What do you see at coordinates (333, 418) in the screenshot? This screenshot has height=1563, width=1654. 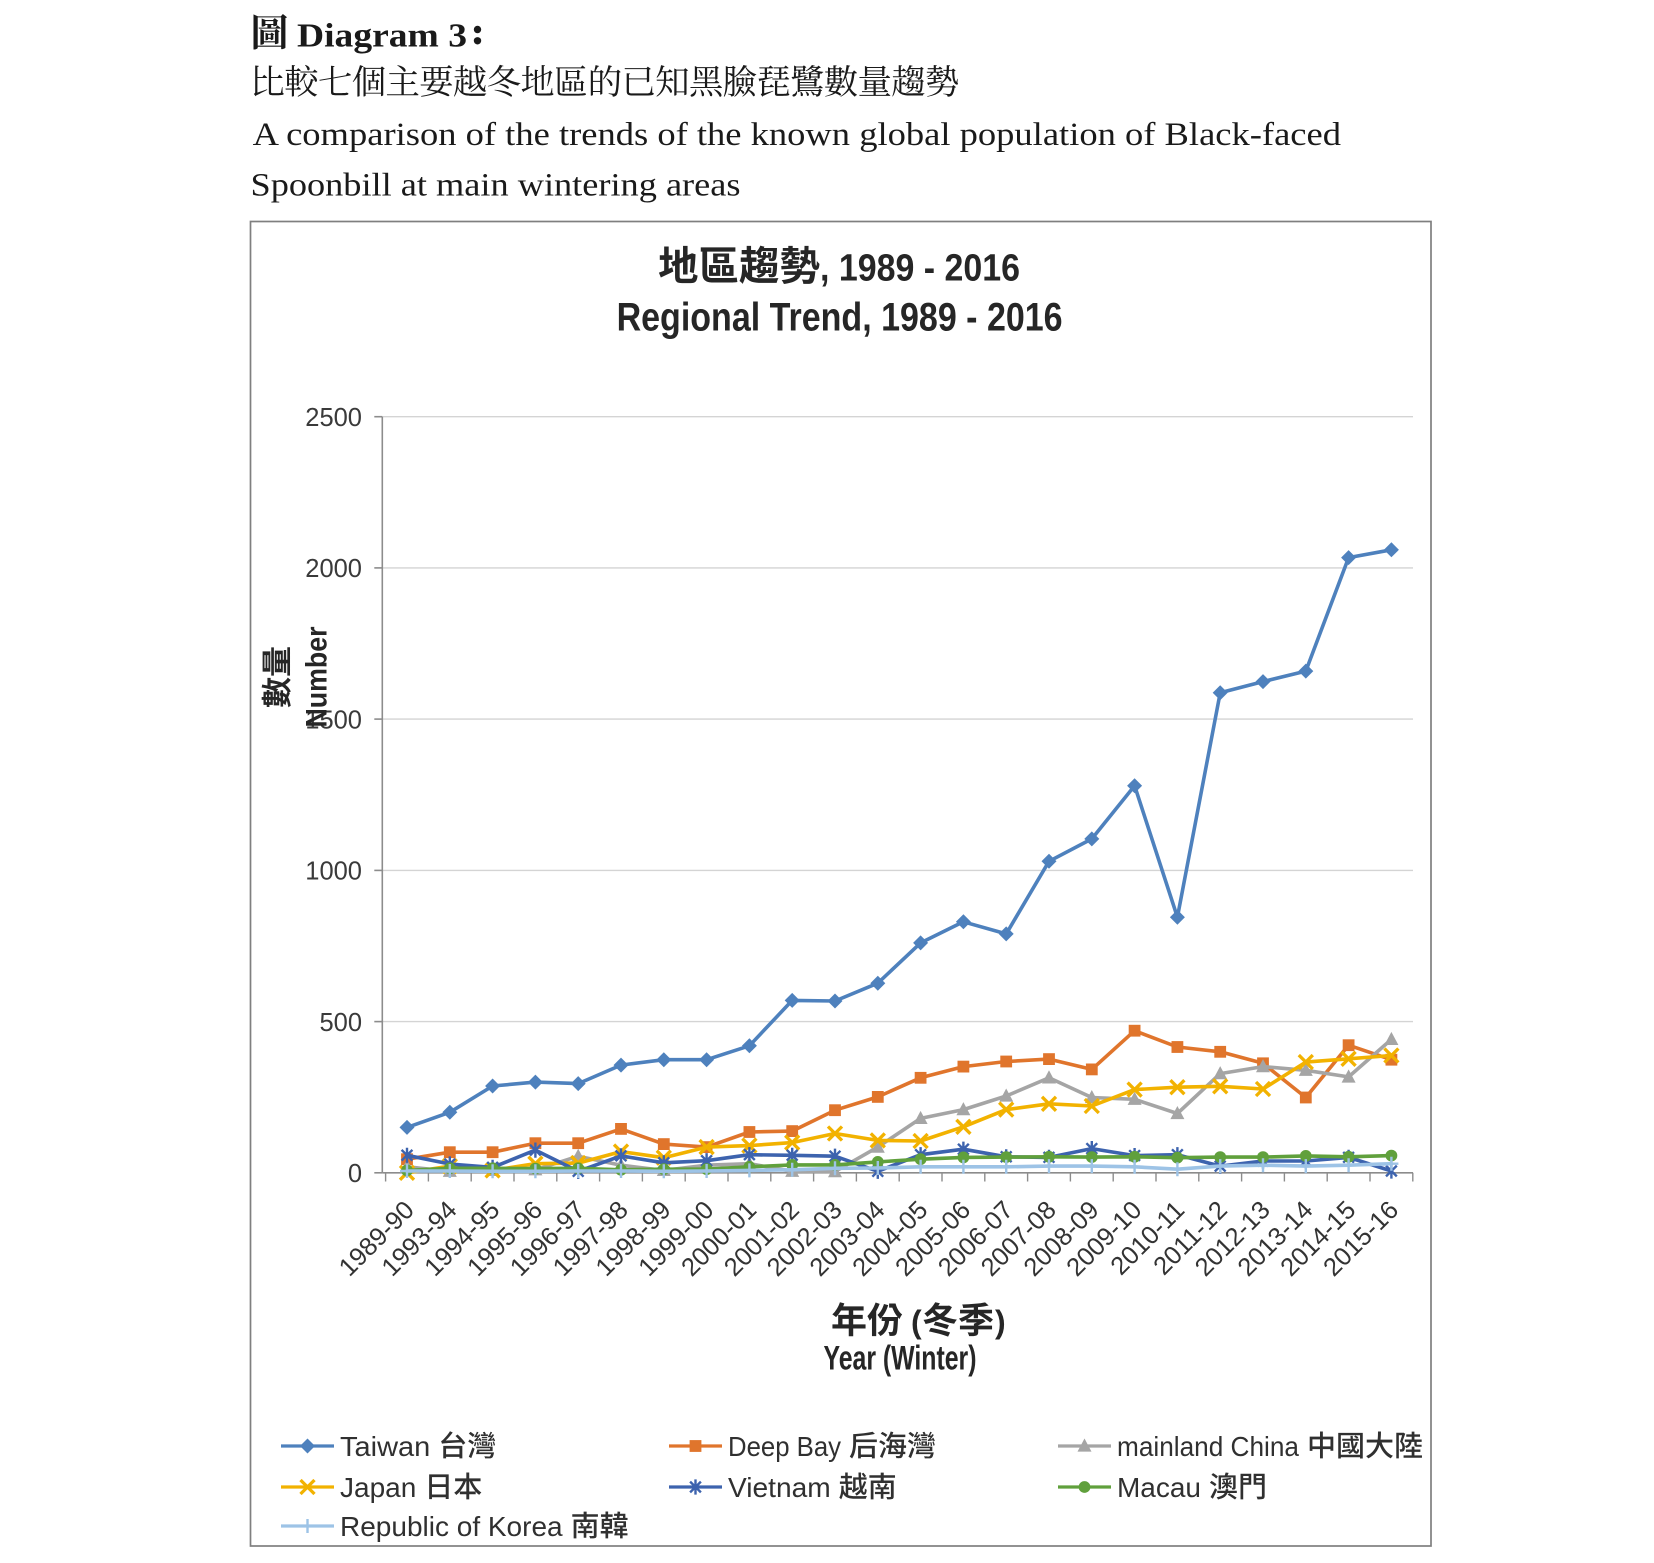 I see `svg-text: 2500` at bounding box center [333, 418].